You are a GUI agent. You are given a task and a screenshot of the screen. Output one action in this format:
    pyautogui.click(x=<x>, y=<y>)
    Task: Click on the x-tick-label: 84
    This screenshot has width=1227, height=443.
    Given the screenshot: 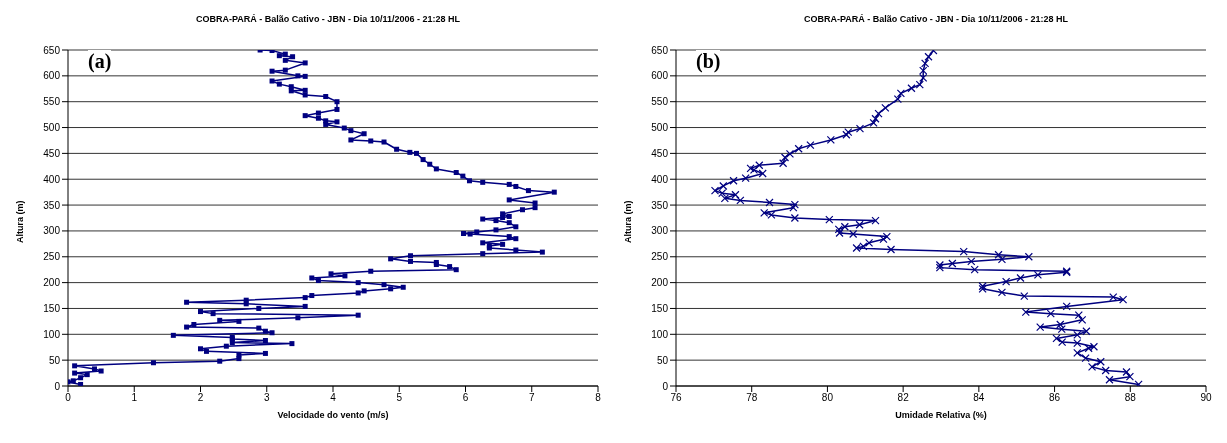 What is the action you would take?
    pyautogui.click(x=979, y=398)
    